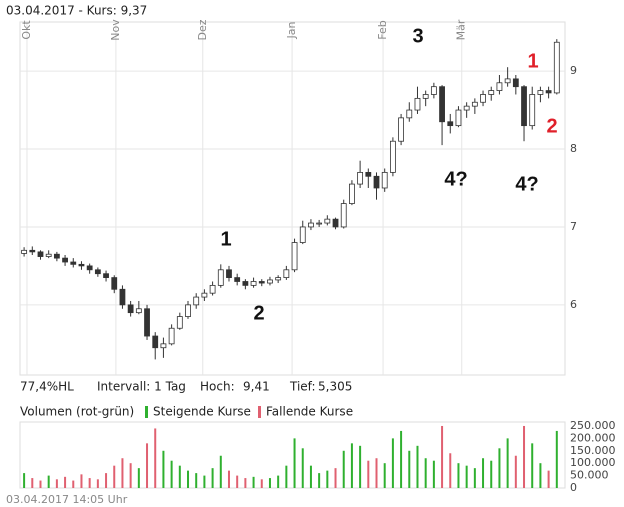 The height and width of the screenshot is (507, 624). Describe the element at coordinates (76, 11) in the screenshot. I see `header: 03.04.2017 - Kurs: 9,37` at that location.